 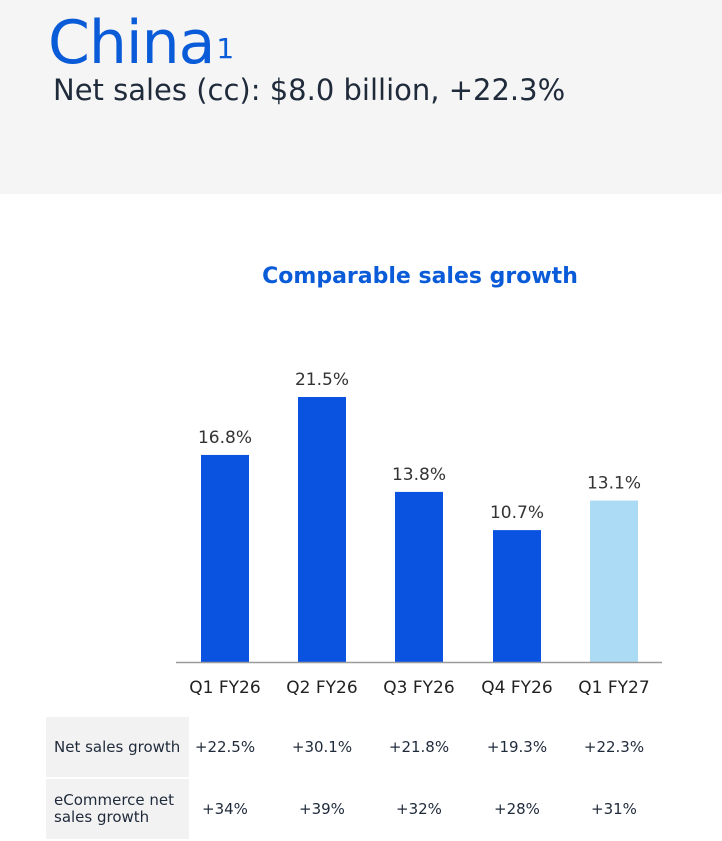 I want to click on table-cell: +31%, so click(x=614, y=809).